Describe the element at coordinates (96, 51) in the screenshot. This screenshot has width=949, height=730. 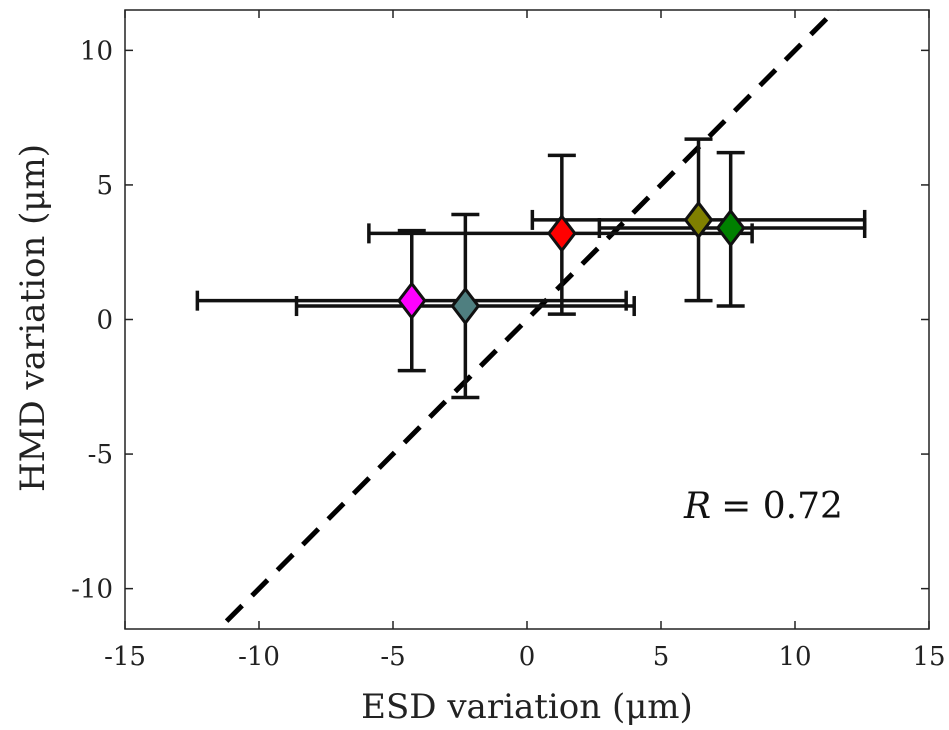
I see `y-tick-label: 10` at that location.